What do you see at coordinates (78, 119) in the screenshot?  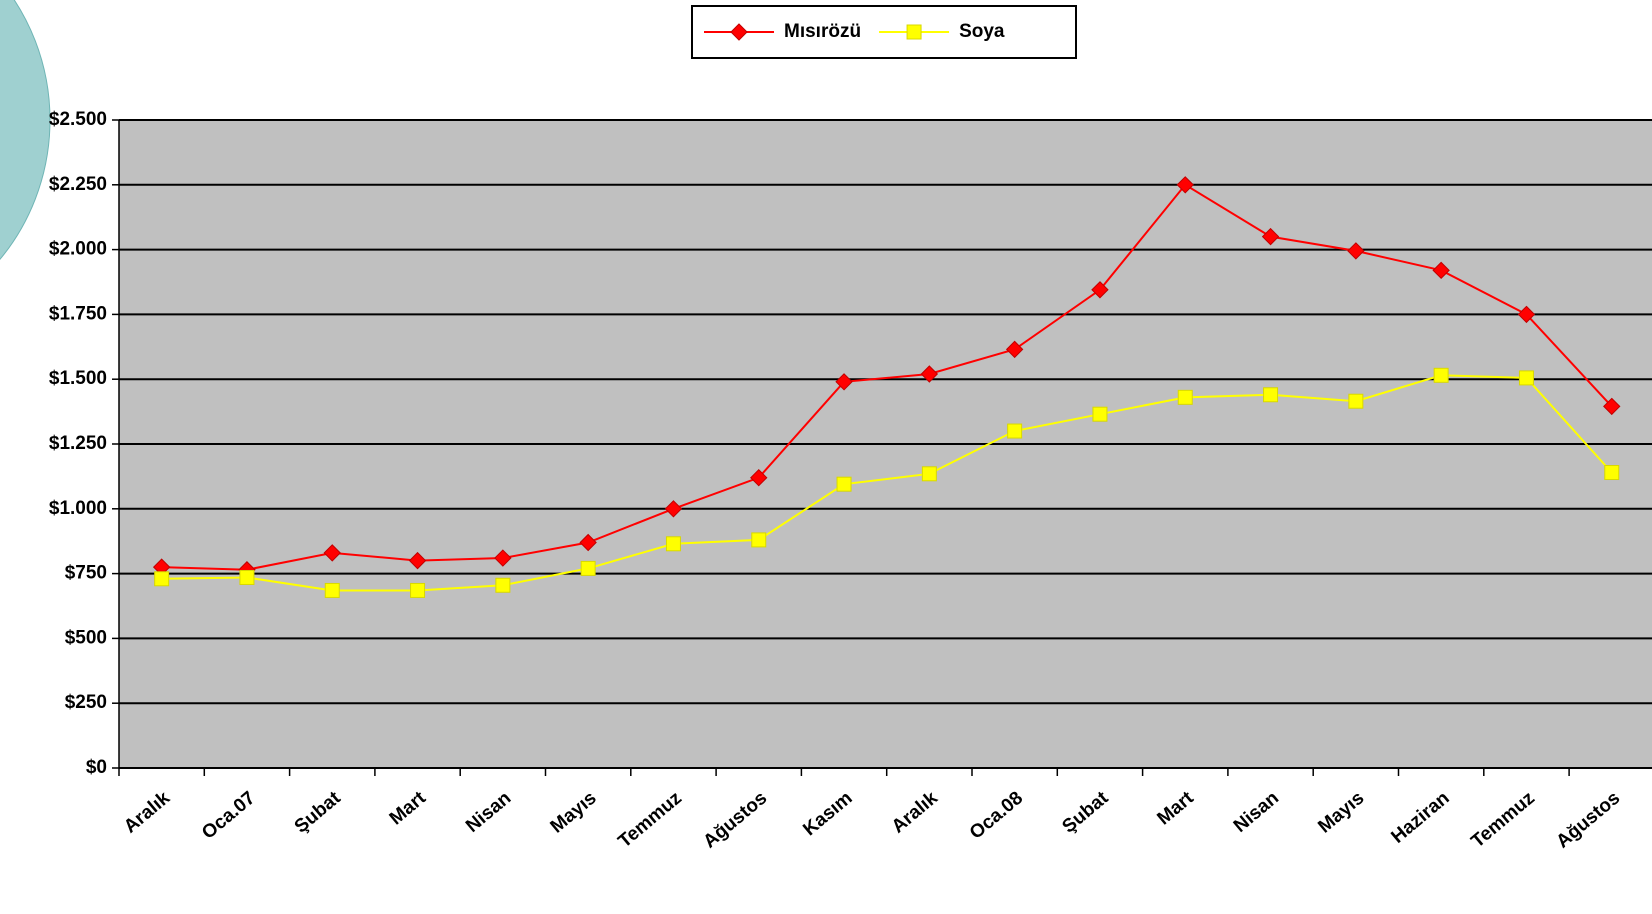 I see `y-tick-label: $2.500` at bounding box center [78, 119].